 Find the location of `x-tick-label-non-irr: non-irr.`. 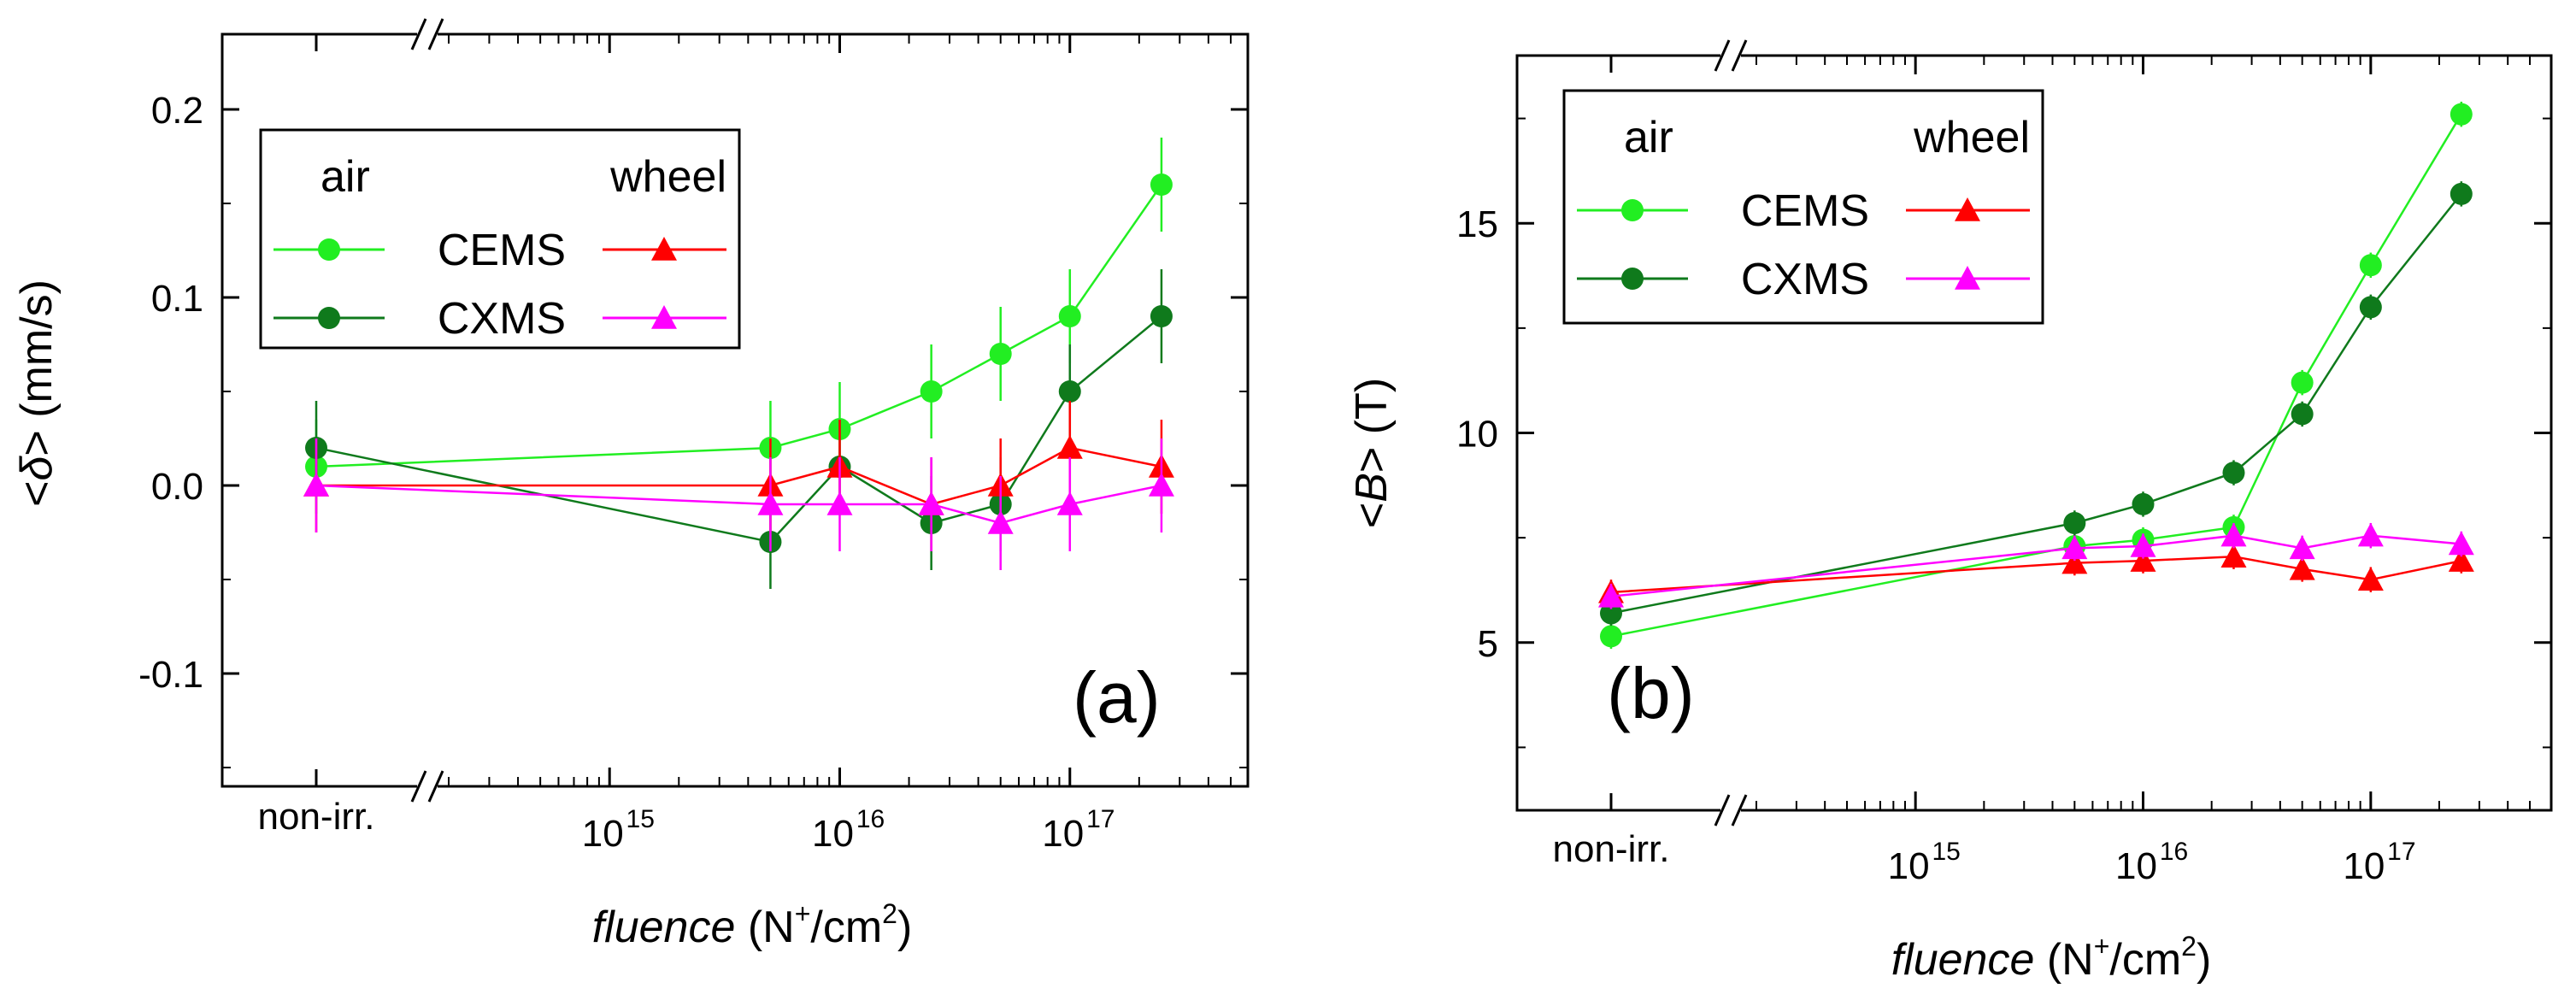

x-tick-label-non-irr: non-irr. is located at coordinates (1611, 849).